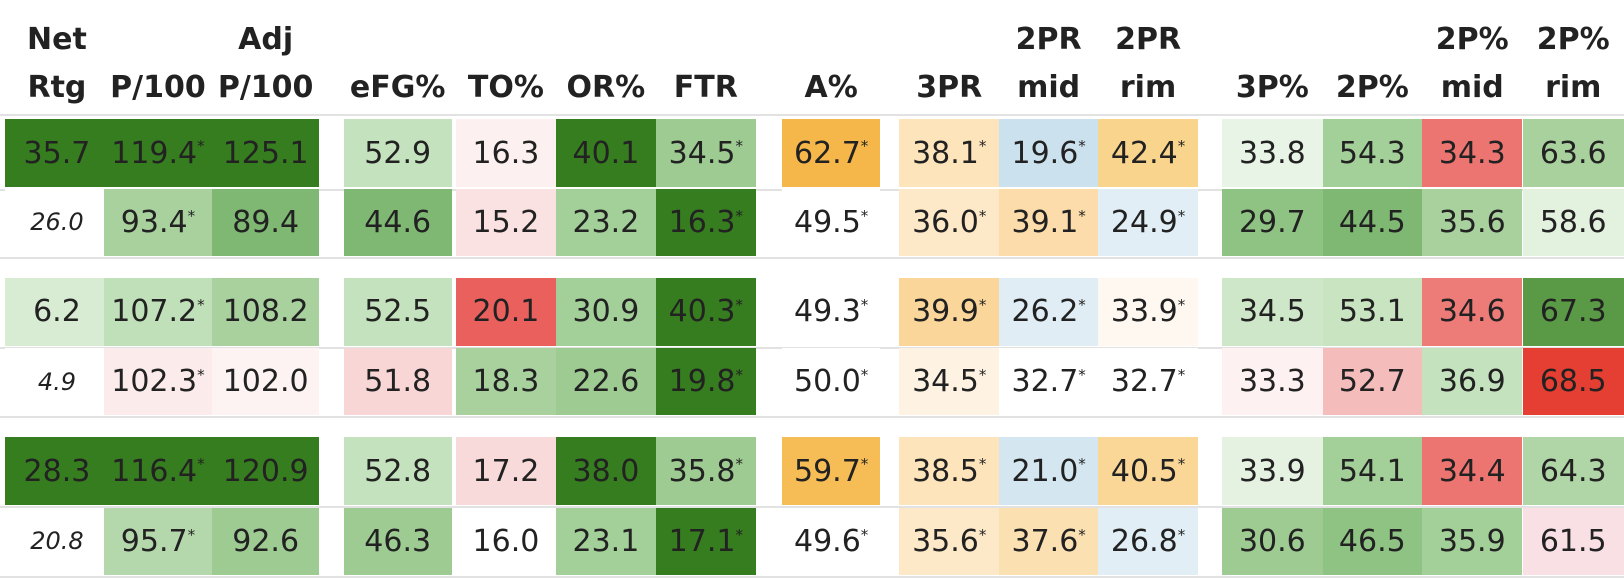 This screenshot has height=578, width=1624. What do you see at coordinates (831, 541) in the screenshot?
I see `cell: 49.6*` at bounding box center [831, 541].